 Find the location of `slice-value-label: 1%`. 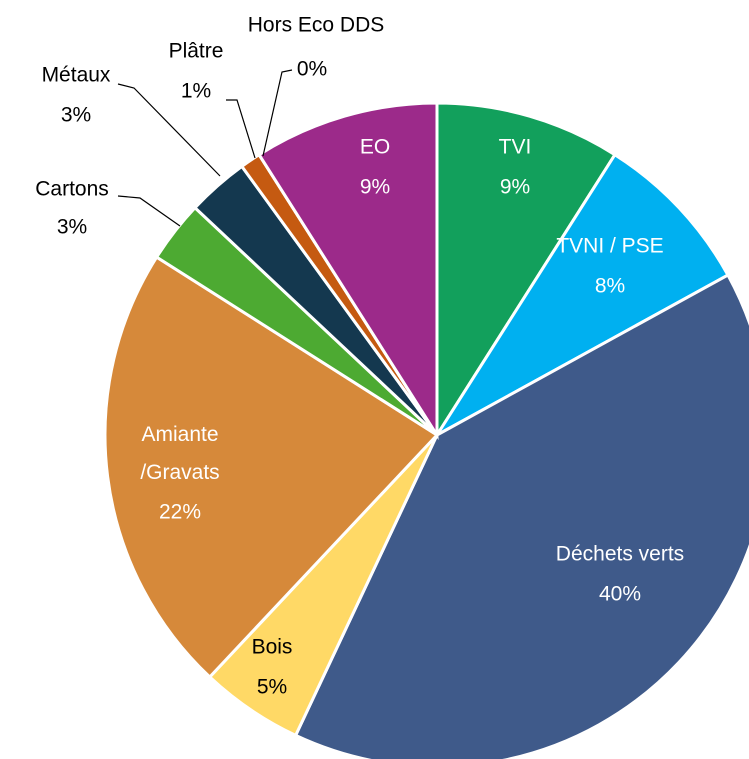

slice-value-label: 1% is located at coordinates (196, 91).